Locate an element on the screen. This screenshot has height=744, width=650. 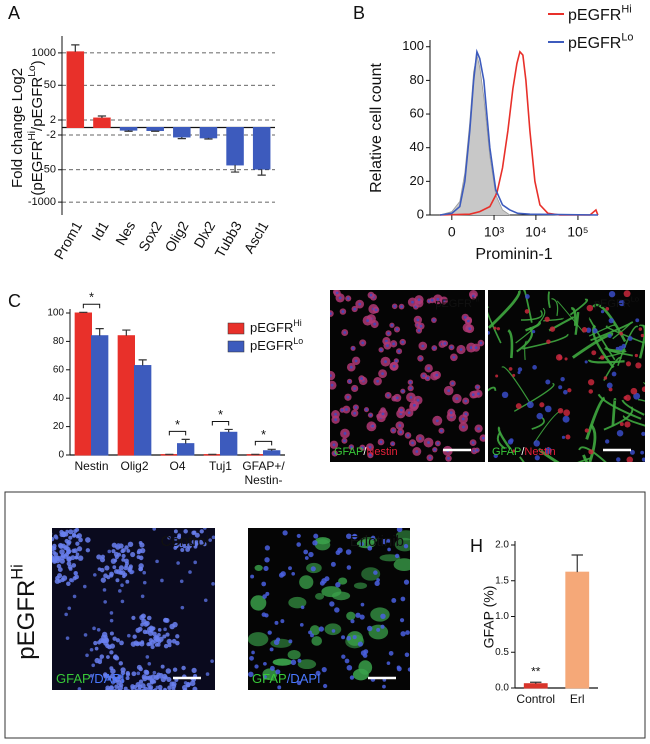
x-tick-label: 10³ is located at coordinates (494, 232).